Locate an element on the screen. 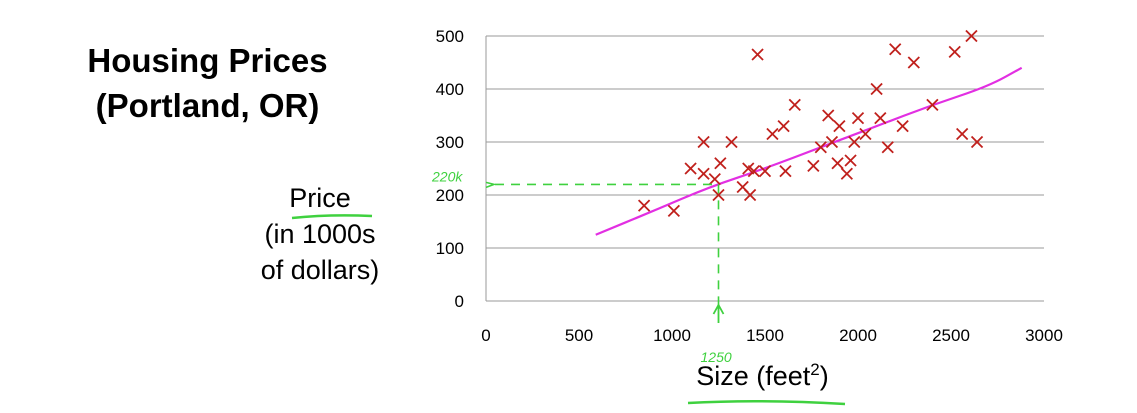  x-axis-label: Size (feet2) is located at coordinates (762, 376).